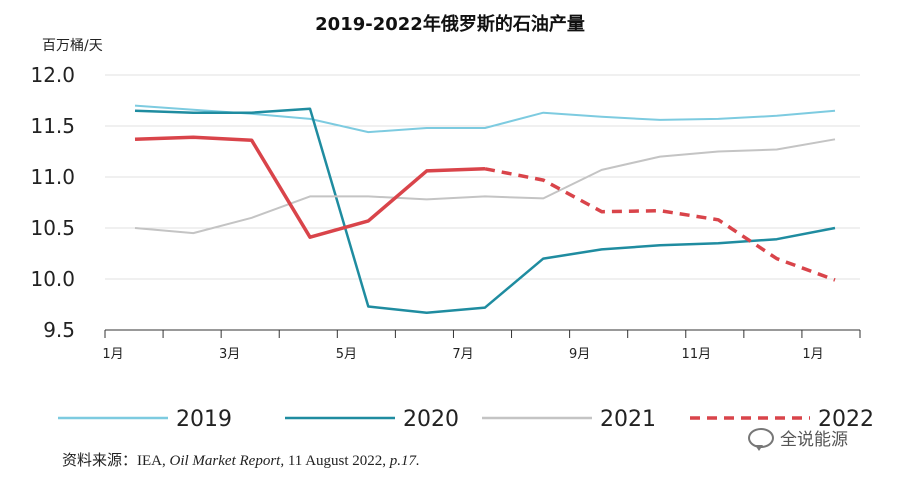  I want to click on x-tick-label: 9月, so click(579, 354).